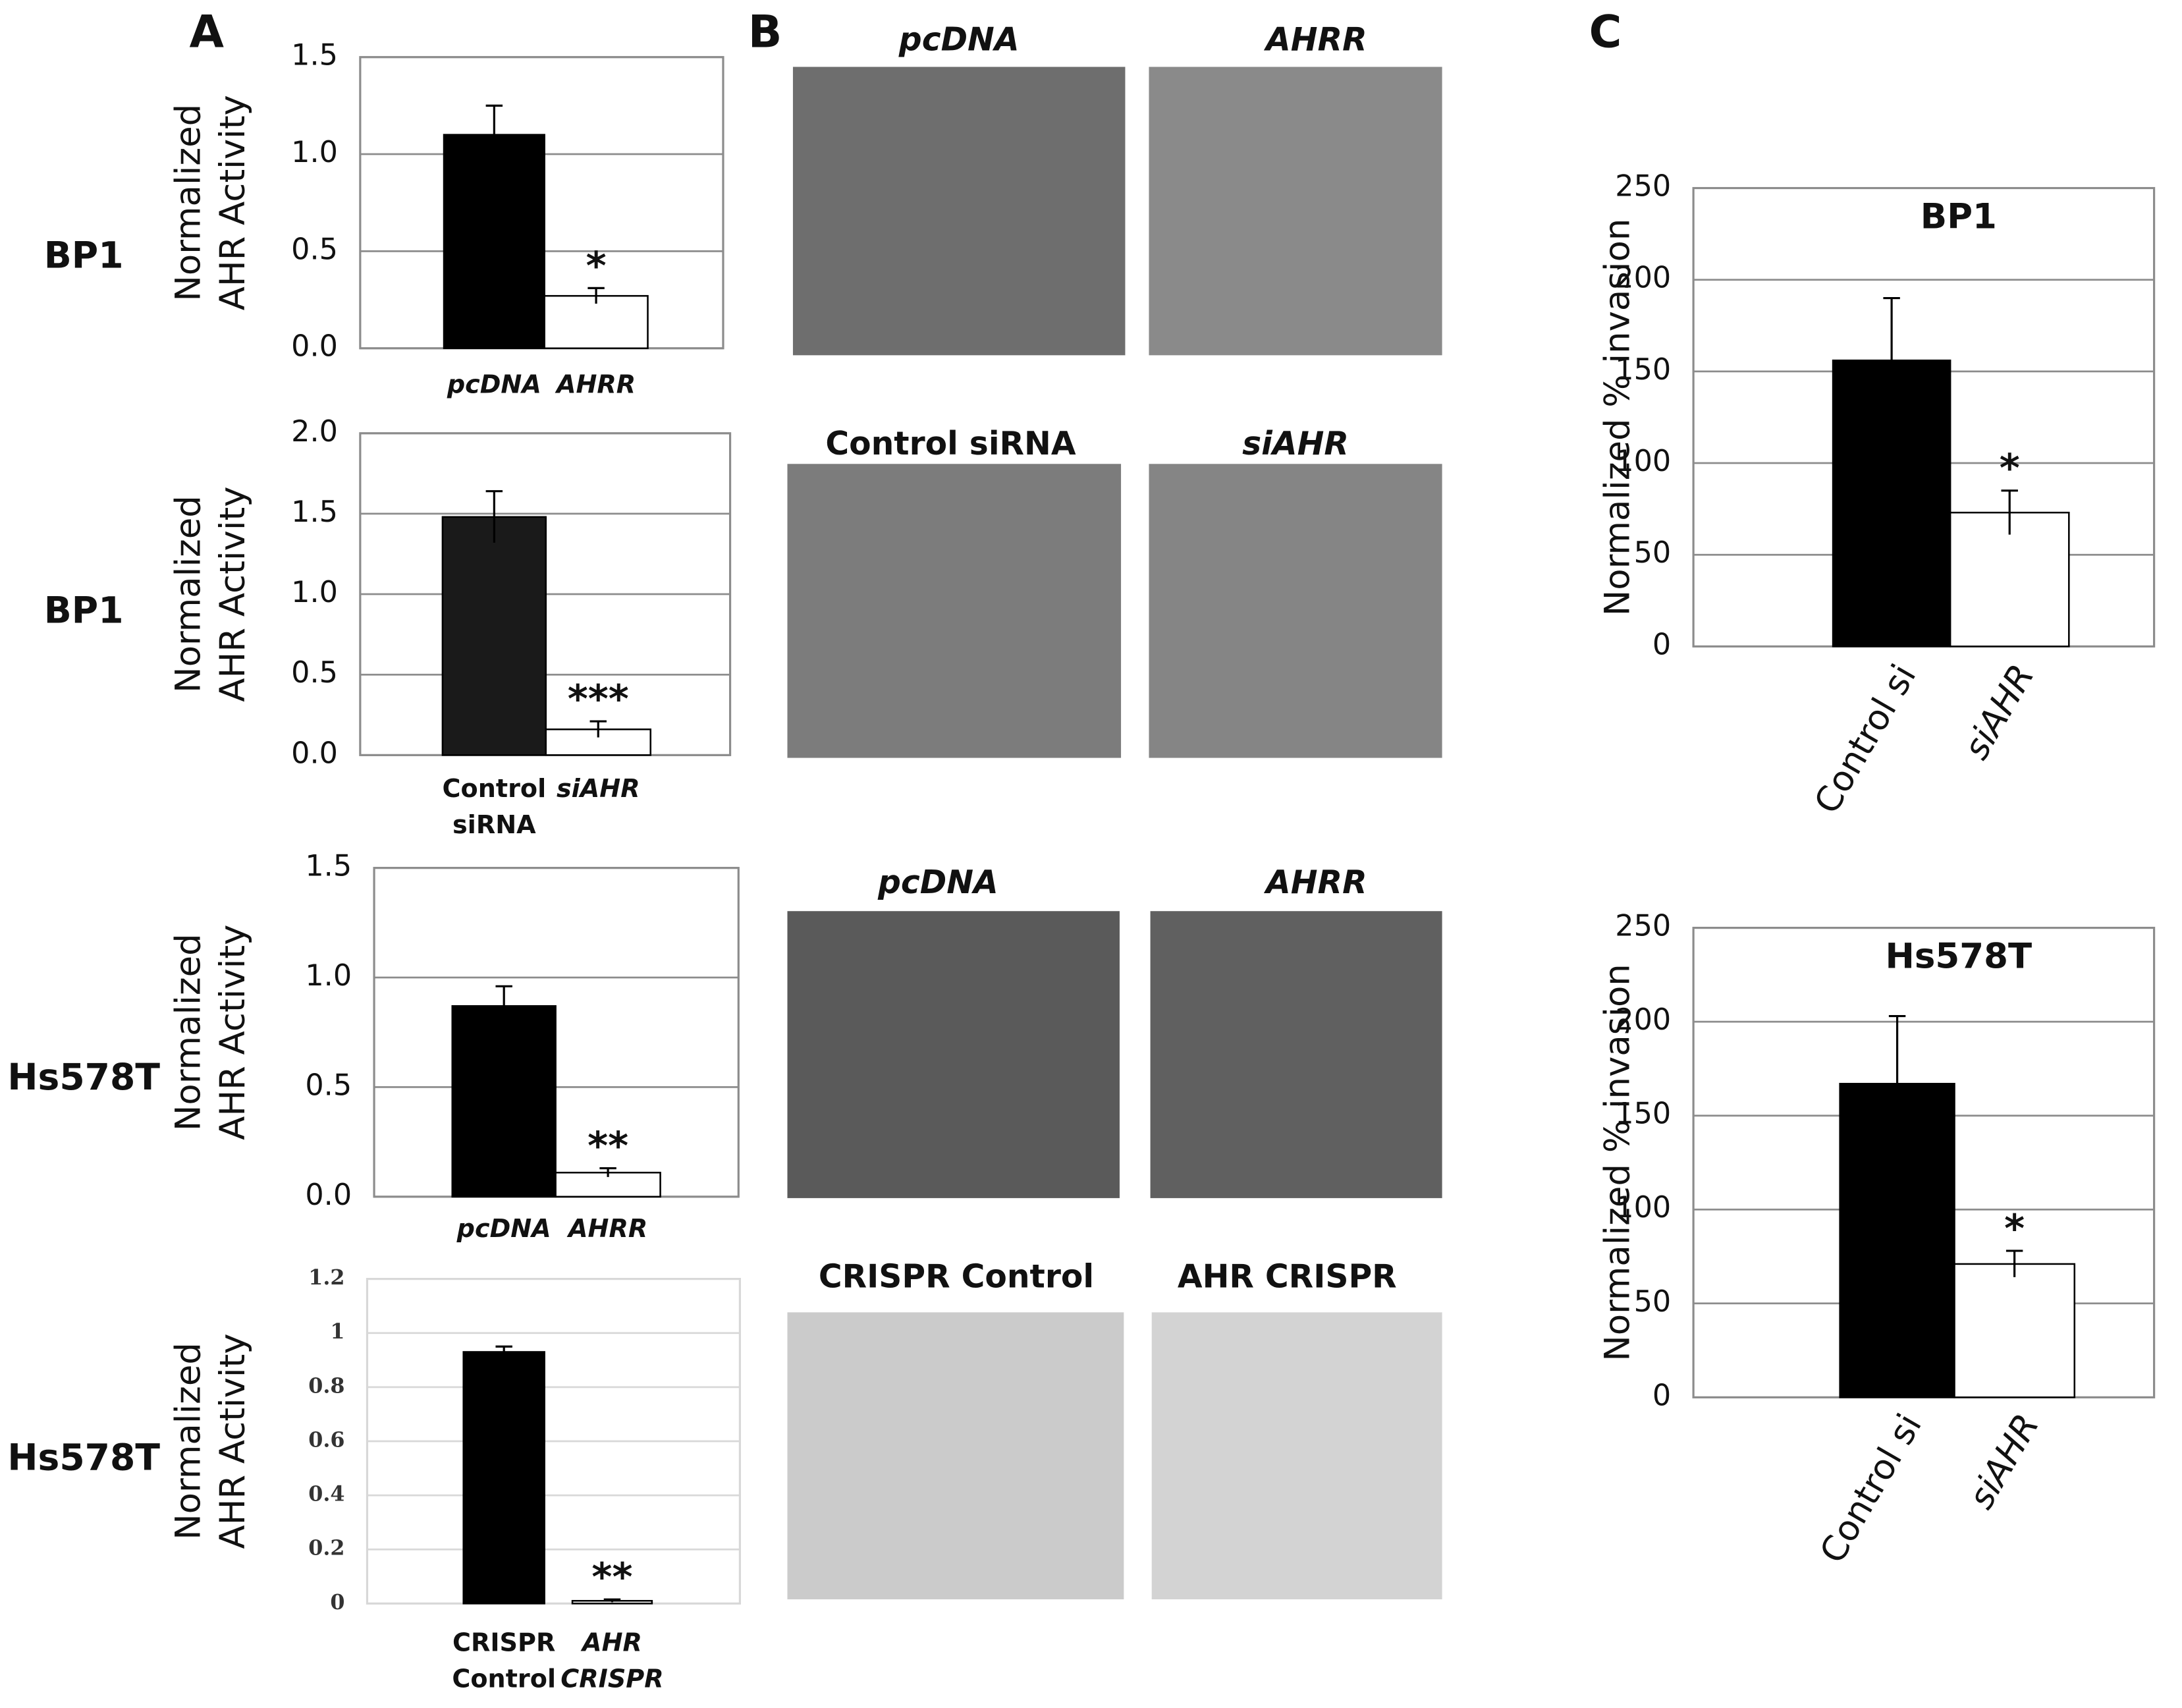 The image size is (2182, 1708). I want to click on x-tick-label: CRISPR Control, so click(504, 1660).